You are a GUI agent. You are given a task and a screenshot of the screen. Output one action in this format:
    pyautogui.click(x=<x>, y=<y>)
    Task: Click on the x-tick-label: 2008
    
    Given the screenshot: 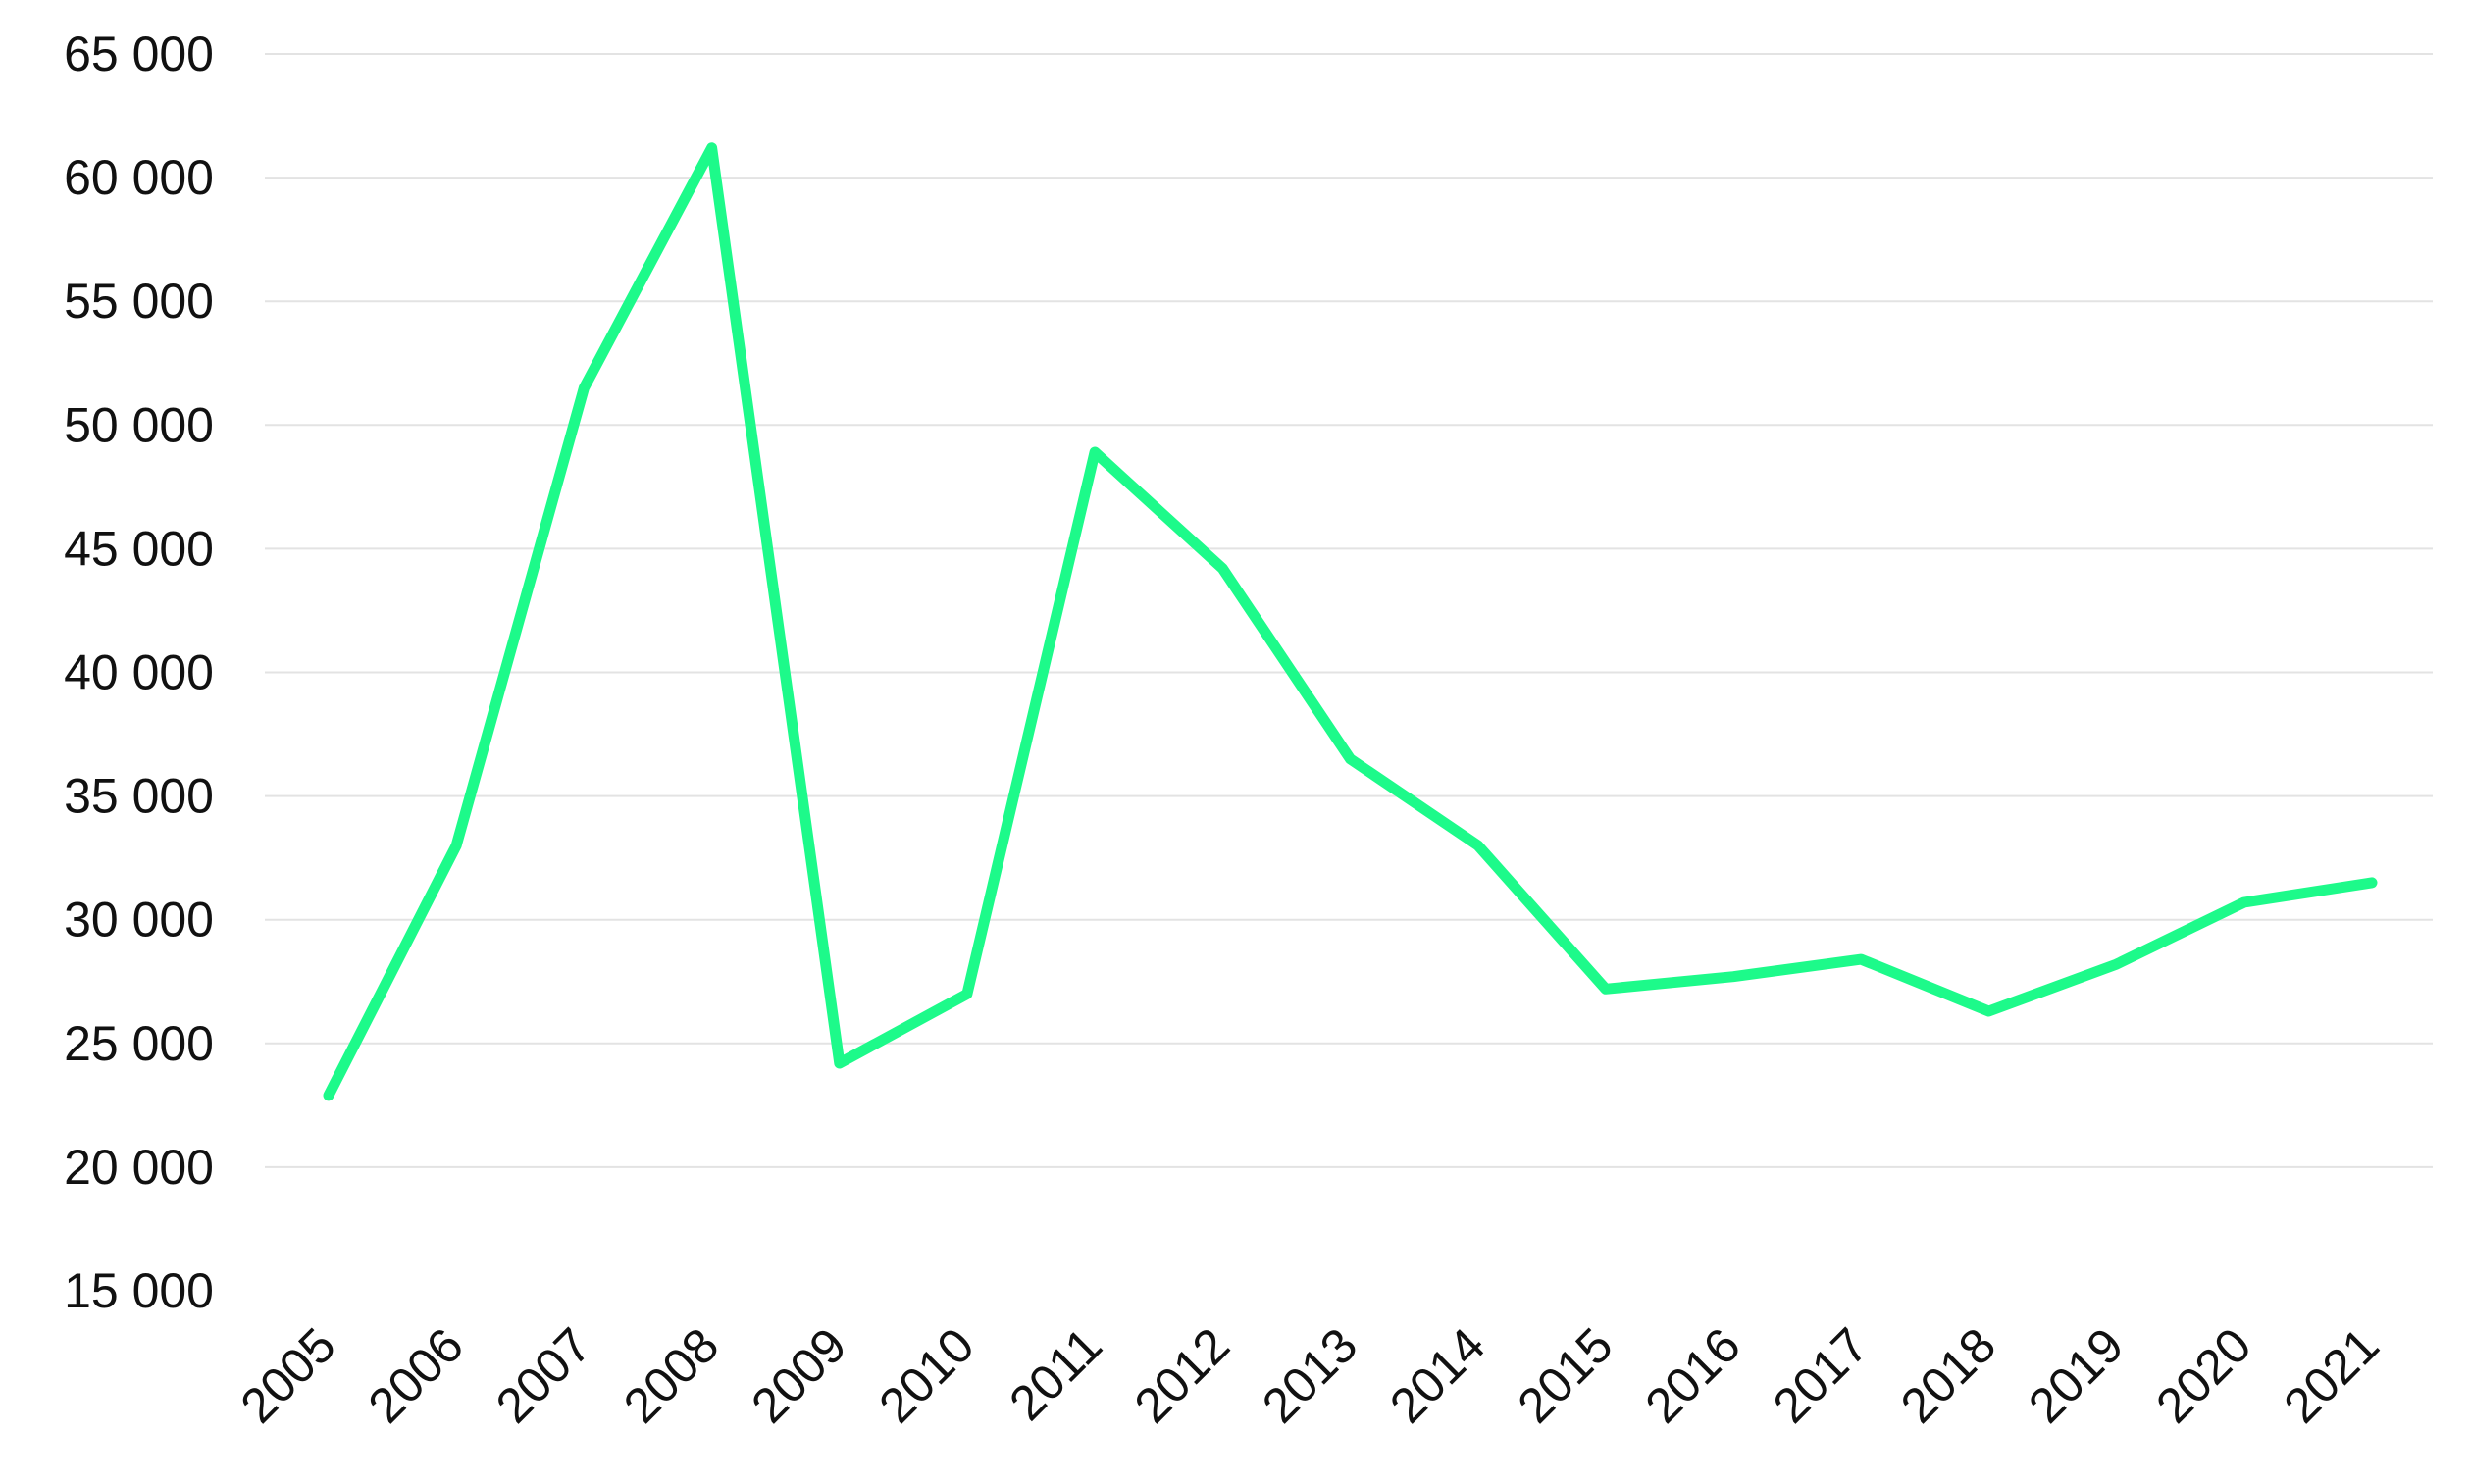 What is the action you would take?
    pyautogui.click(x=671, y=1375)
    